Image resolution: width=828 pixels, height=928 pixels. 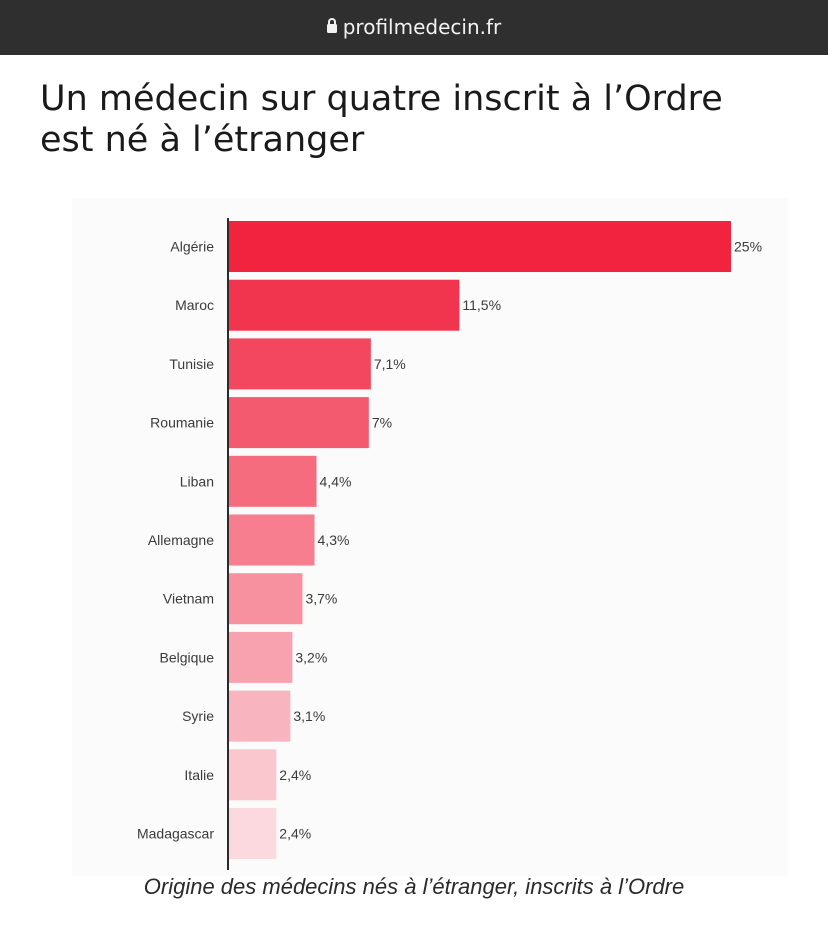 What do you see at coordinates (188, 599) in the screenshot?
I see `category-label: Vietnam` at bounding box center [188, 599].